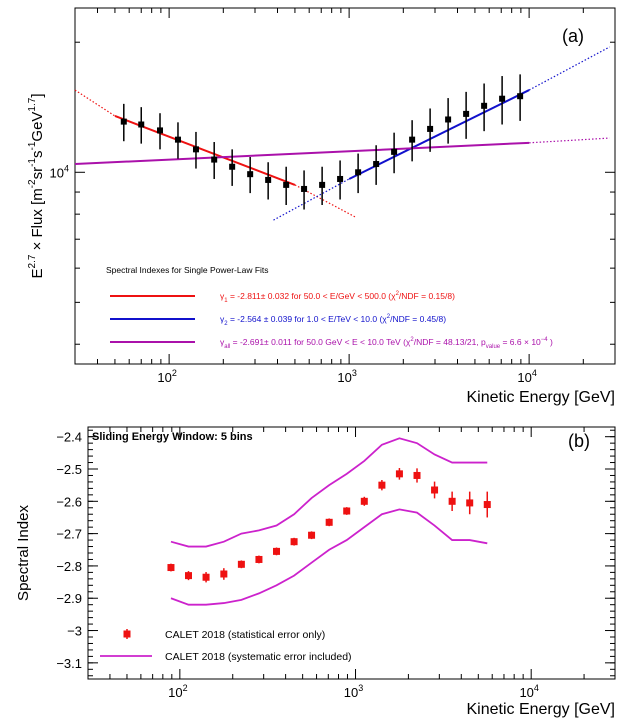 The height and width of the screenshot is (719, 622). What do you see at coordinates (69, 534) in the screenshot?
I see `y-tick-label: −2.7` at bounding box center [69, 534].